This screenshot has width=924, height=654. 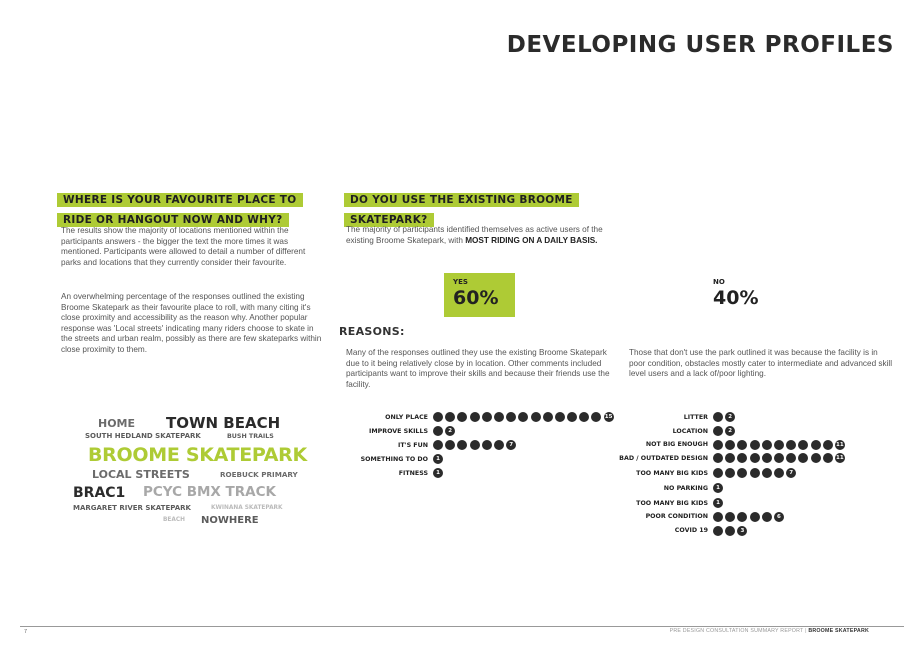 What do you see at coordinates (141, 474) in the screenshot?
I see `word-cloud-item: LOCAL STREETS` at bounding box center [141, 474].